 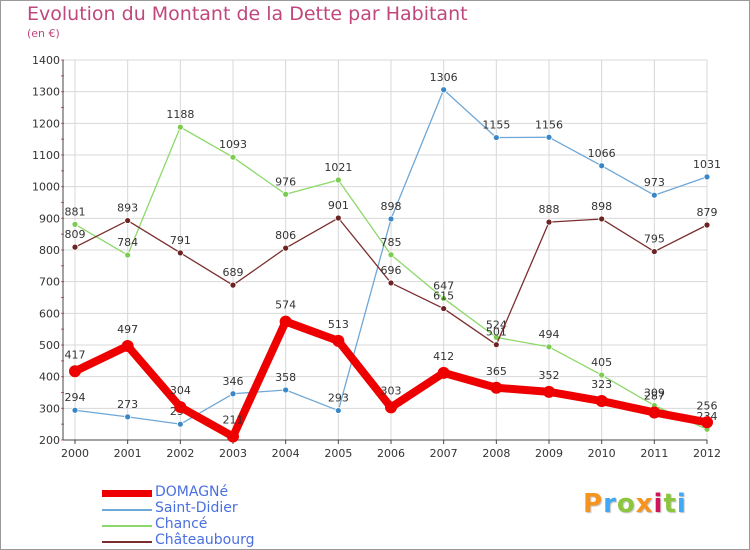 I want to click on proxiti-logo: Proxiti, so click(x=635, y=504).